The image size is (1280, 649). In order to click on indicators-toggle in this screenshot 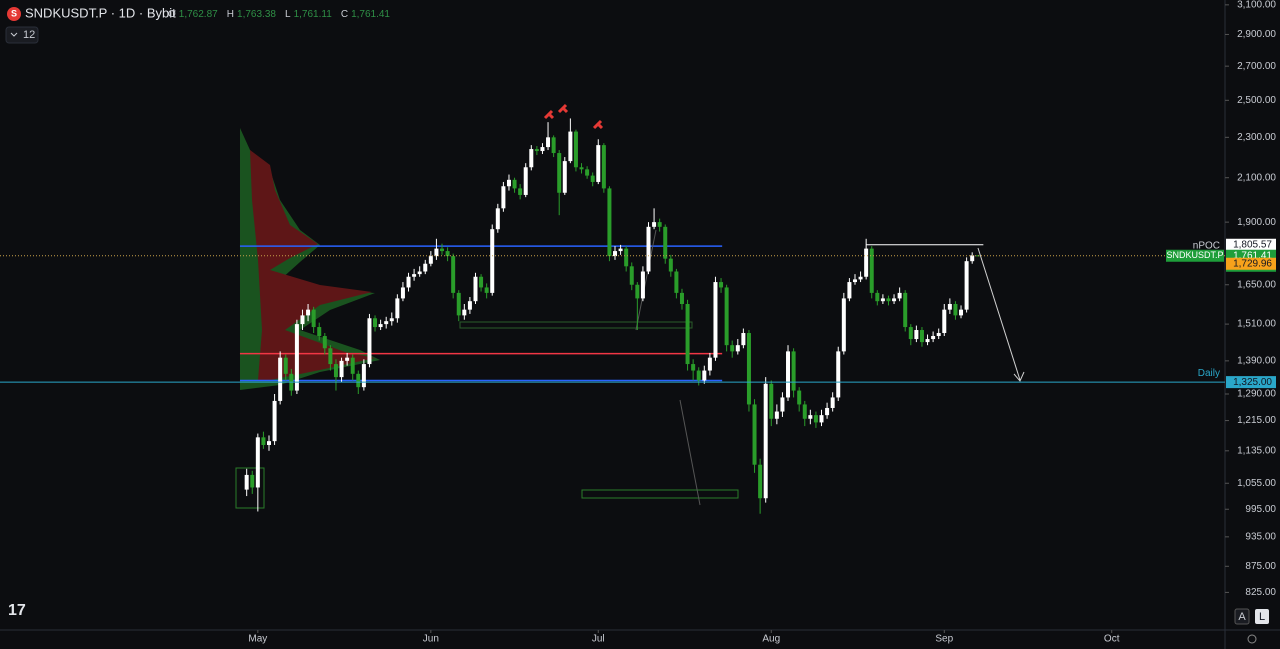, I will do `click(22, 35)`.